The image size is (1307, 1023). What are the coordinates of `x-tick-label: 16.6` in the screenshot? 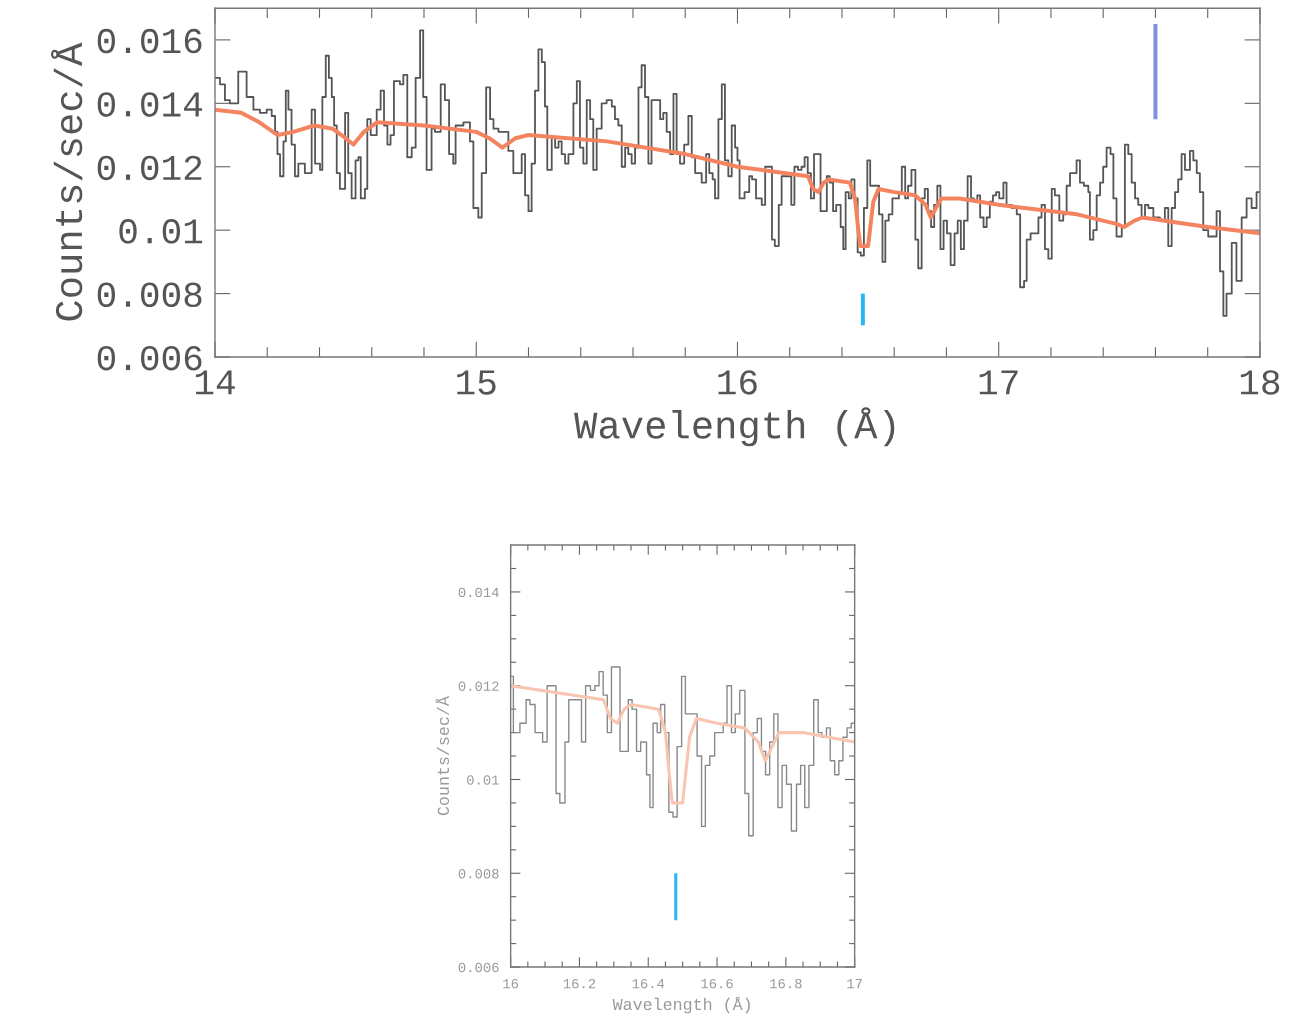 It's located at (717, 983).